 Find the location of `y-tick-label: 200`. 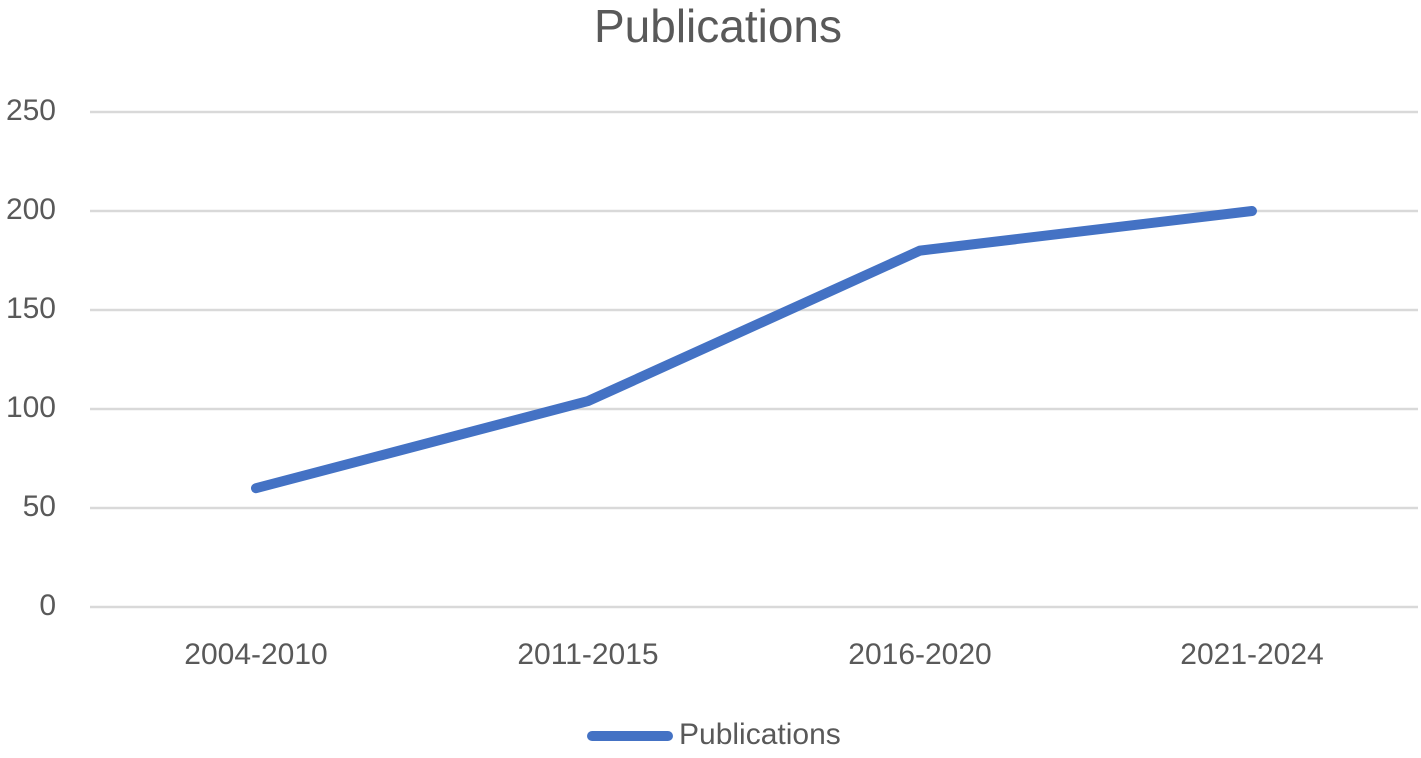

y-tick-label: 200 is located at coordinates (31, 209).